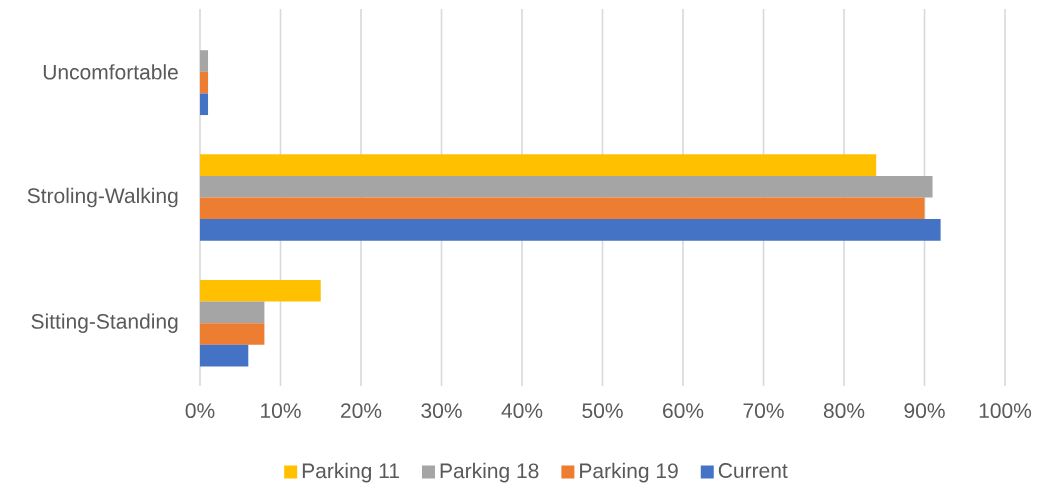 Image resolution: width=1037 pixels, height=488 pixels. I want to click on x-tick-label: 50%, so click(602, 411).